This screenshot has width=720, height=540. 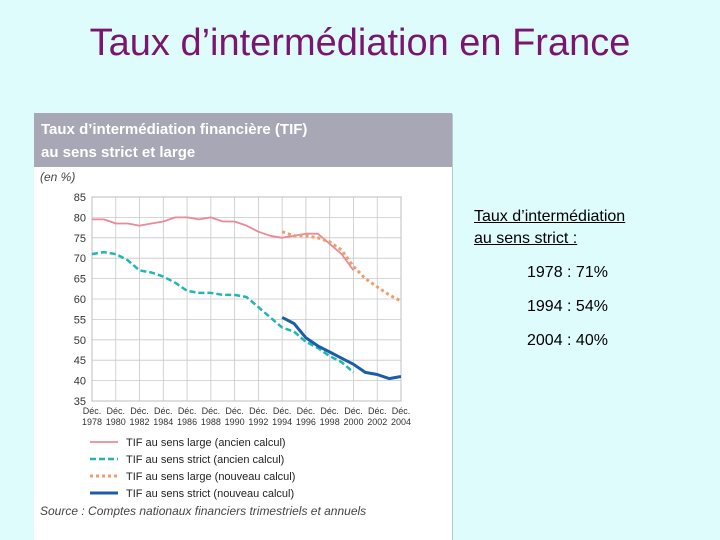 What do you see at coordinates (80, 198) in the screenshot?
I see `y-tick-label-85: 85` at bounding box center [80, 198].